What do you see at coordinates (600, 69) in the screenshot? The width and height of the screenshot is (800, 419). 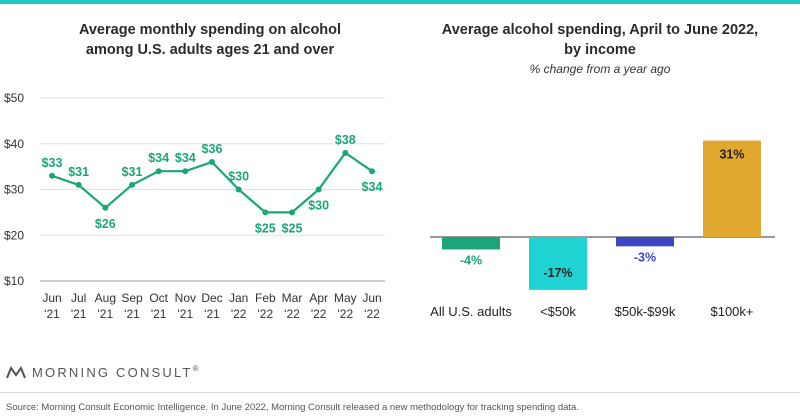 I see `bar-chart-subtitle: % change from a year ago` at bounding box center [600, 69].